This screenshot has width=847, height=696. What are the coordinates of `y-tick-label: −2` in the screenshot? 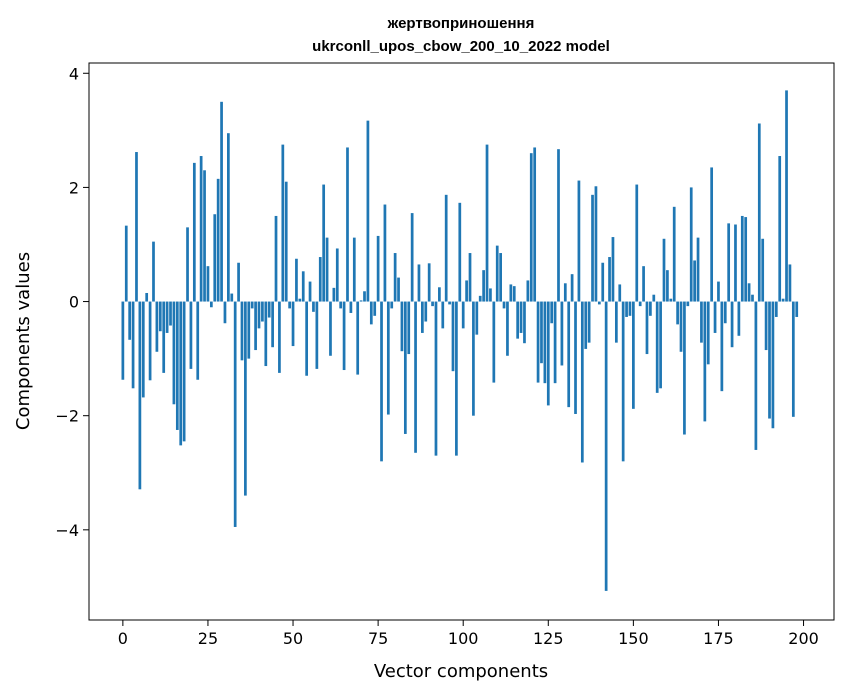 It's located at (67, 416).